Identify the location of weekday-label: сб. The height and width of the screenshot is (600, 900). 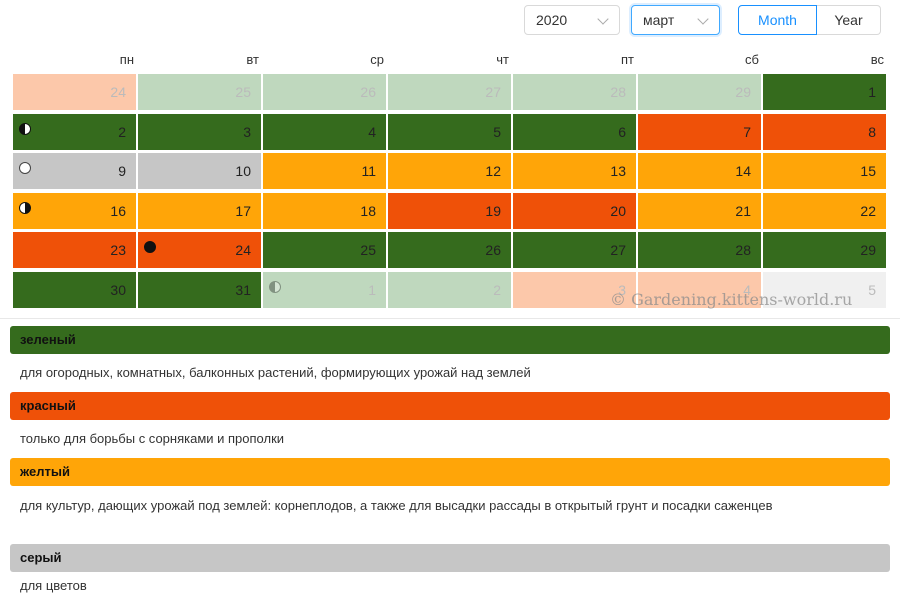
(752, 59).